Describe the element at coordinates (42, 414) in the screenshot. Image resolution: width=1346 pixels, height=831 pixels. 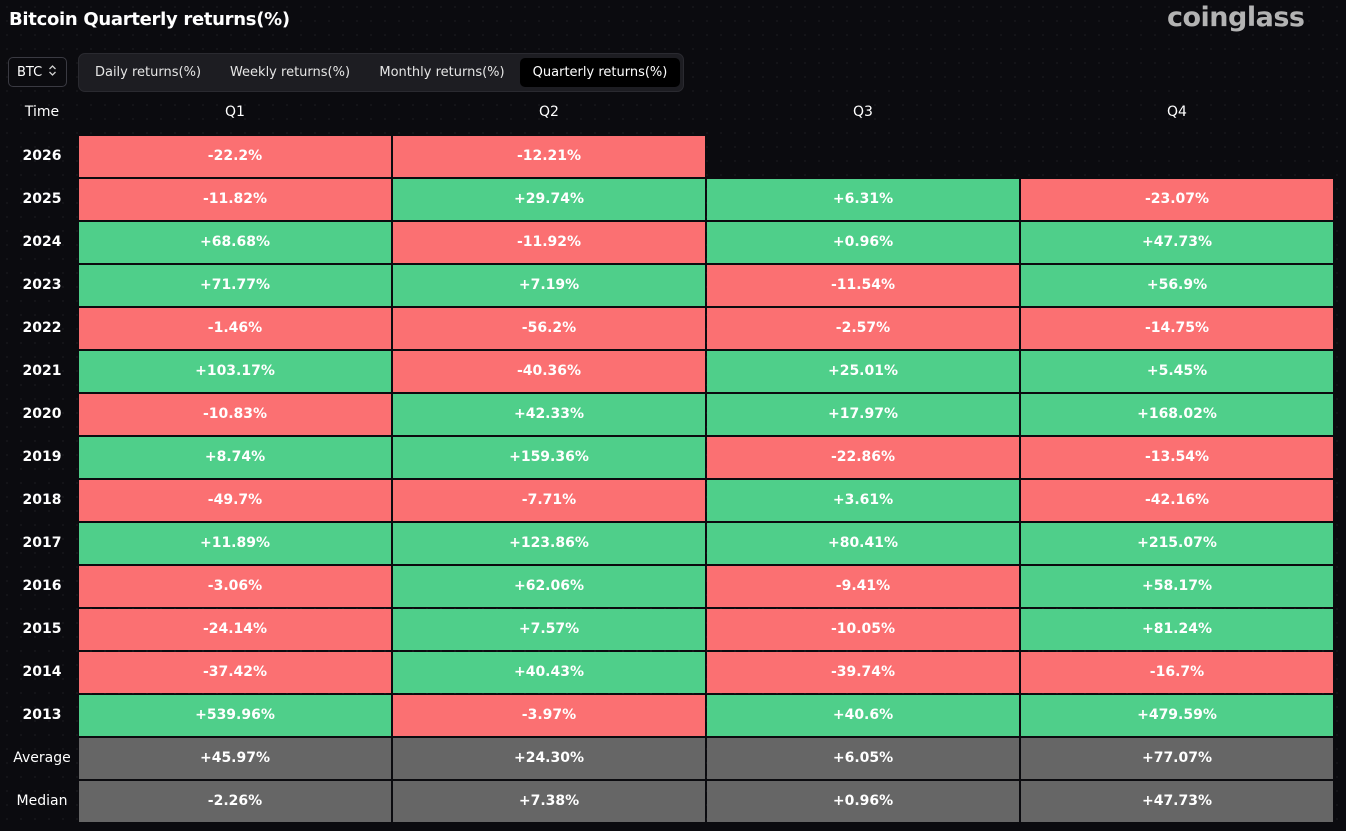
I see `row-year-label: 2020` at that location.